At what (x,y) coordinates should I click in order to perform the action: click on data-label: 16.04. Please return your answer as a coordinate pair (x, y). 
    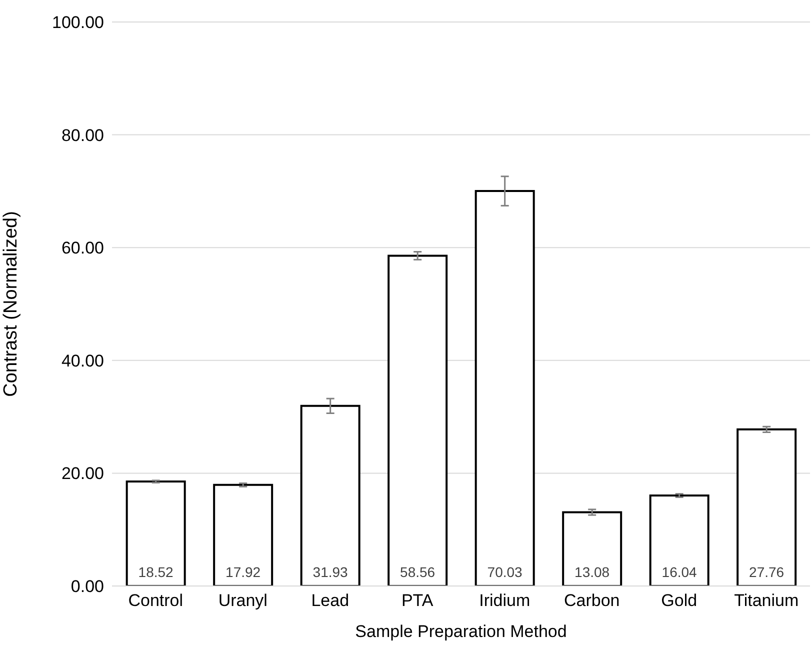
    Looking at the image, I should click on (680, 572).